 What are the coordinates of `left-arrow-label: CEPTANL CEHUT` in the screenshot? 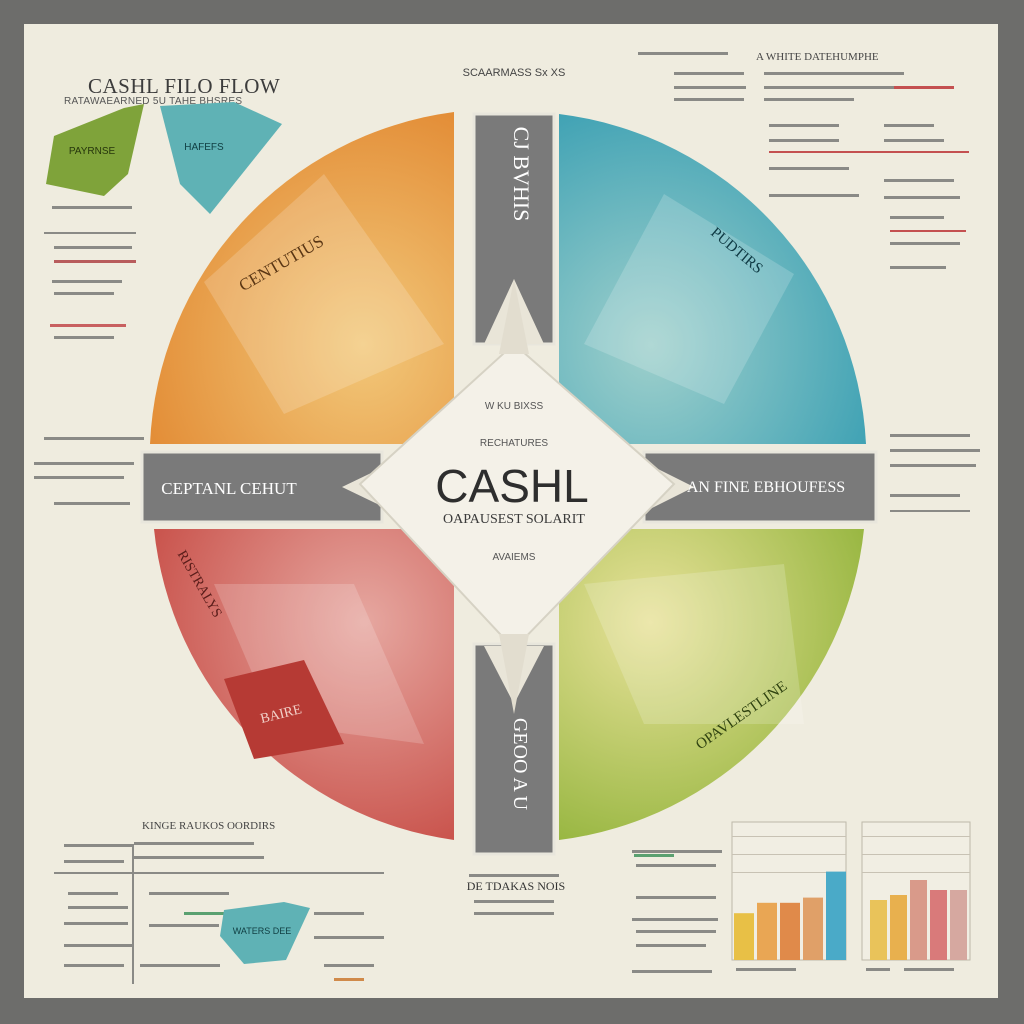 It's located at (229, 488).